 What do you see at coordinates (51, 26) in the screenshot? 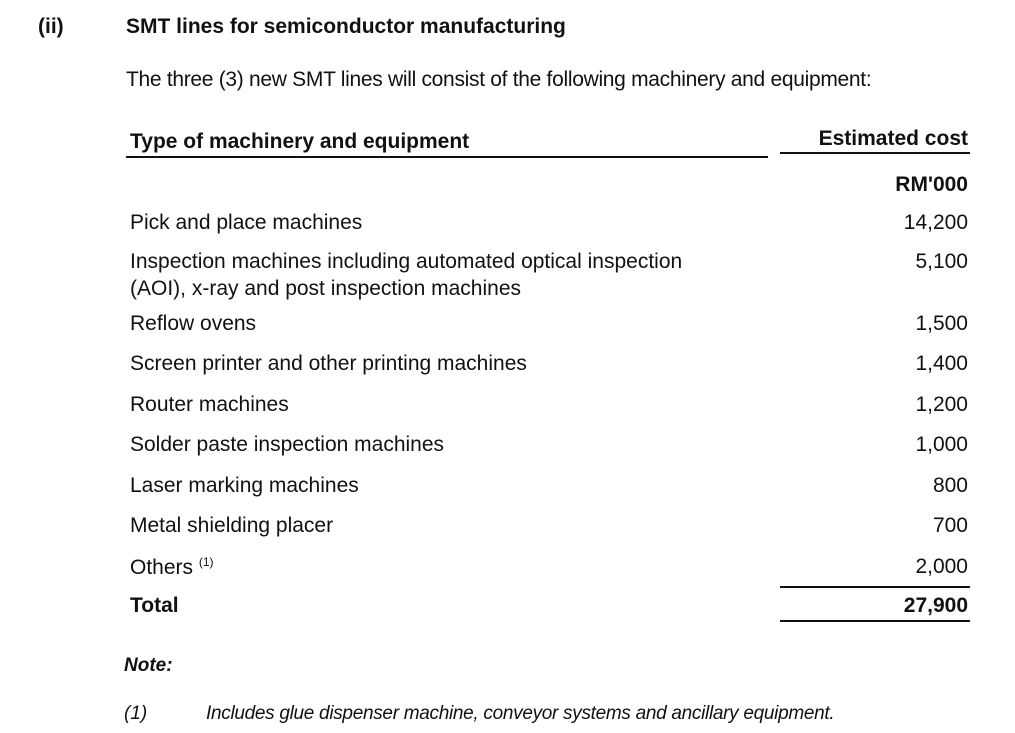
I see `section-number: (ii)` at bounding box center [51, 26].